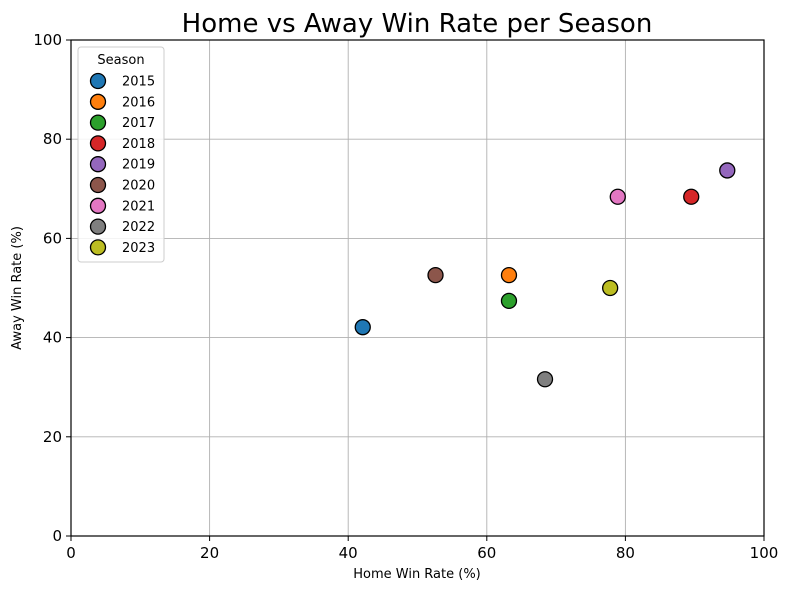 The width and height of the screenshot is (790, 590). I want to click on data-point-2017, so click(509, 301).